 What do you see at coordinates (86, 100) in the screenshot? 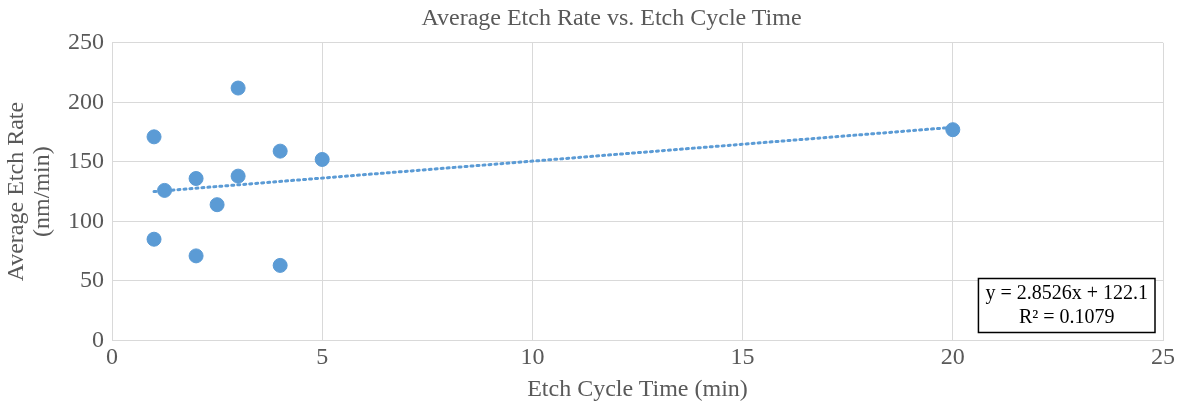
I see `y-tick-label: 200` at bounding box center [86, 100].